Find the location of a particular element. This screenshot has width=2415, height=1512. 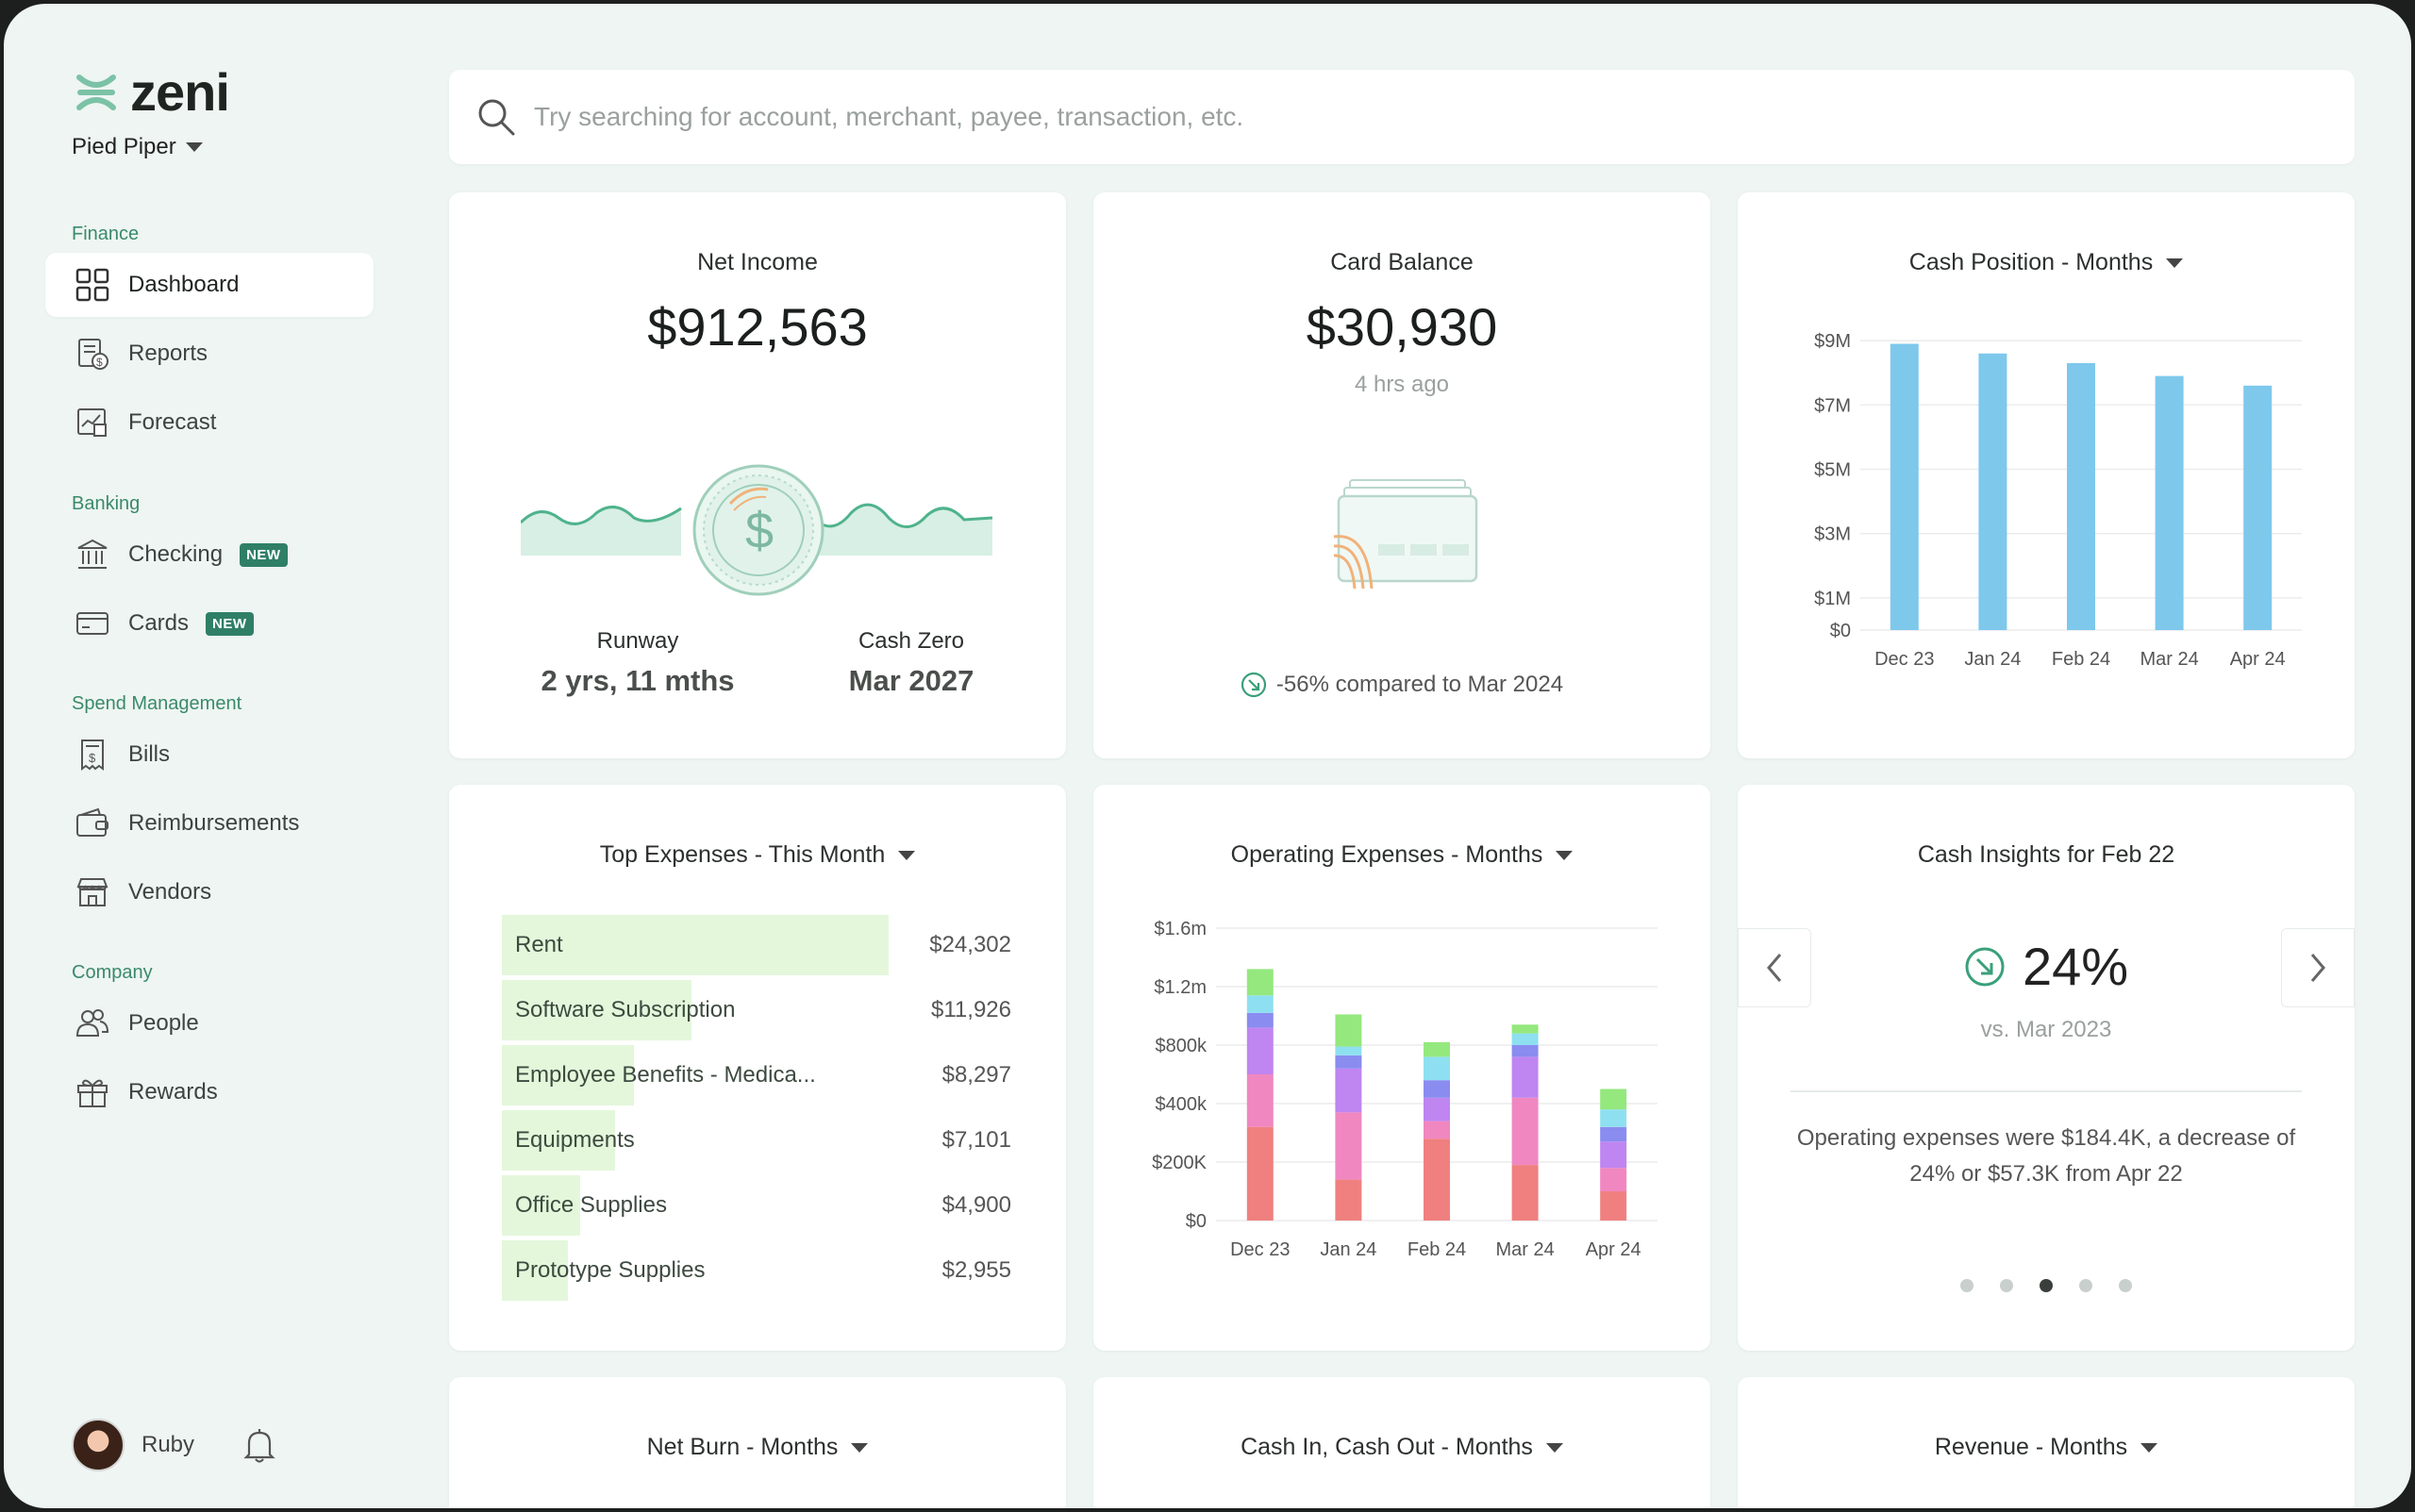

avatar is located at coordinates (98, 1445).